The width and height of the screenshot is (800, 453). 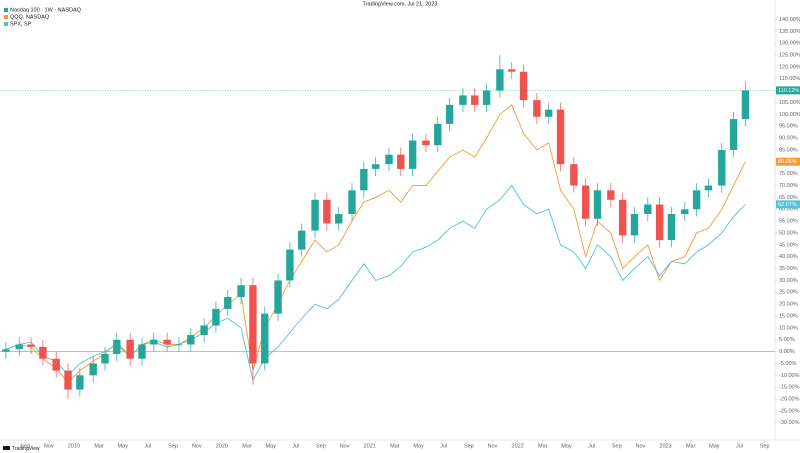 I want to click on legend-label: Nasdaq 100 · 1W · NASDAQ, so click(x=46, y=10).